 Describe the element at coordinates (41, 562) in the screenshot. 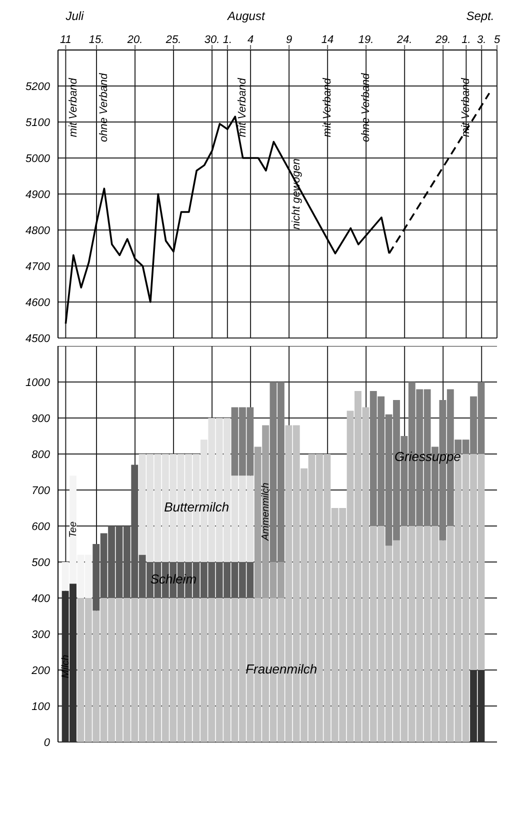

I see `y-tick-label: 500` at that location.